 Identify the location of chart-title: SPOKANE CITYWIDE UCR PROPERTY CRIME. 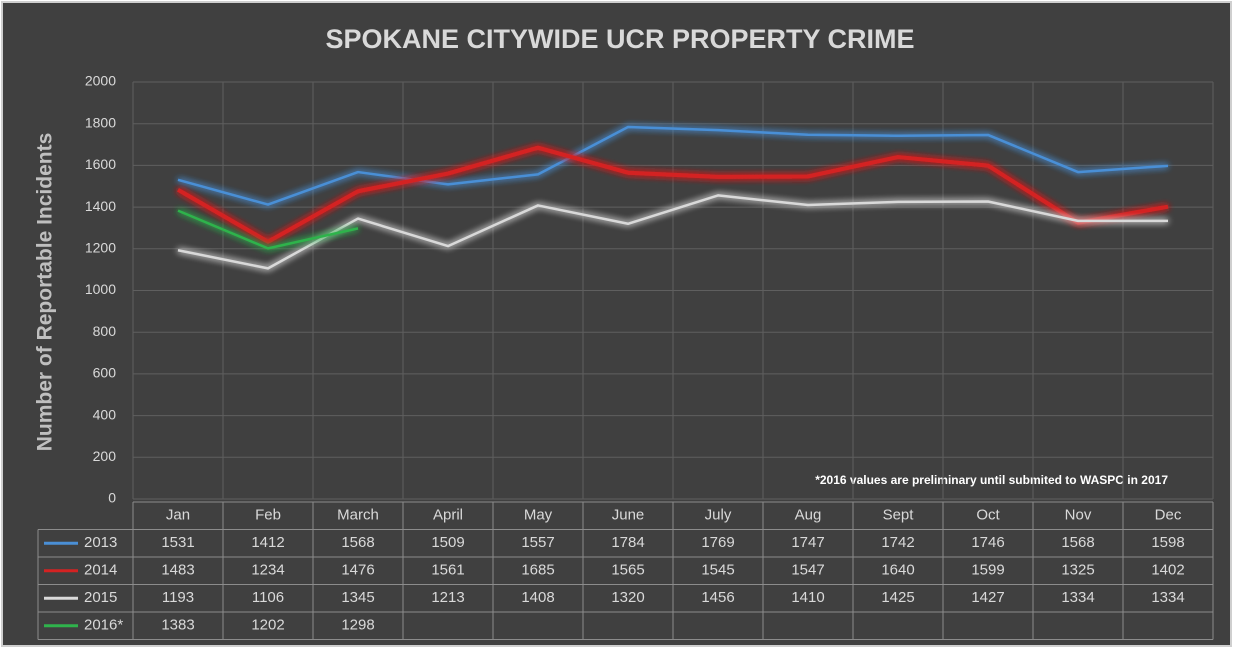
(619, 39).